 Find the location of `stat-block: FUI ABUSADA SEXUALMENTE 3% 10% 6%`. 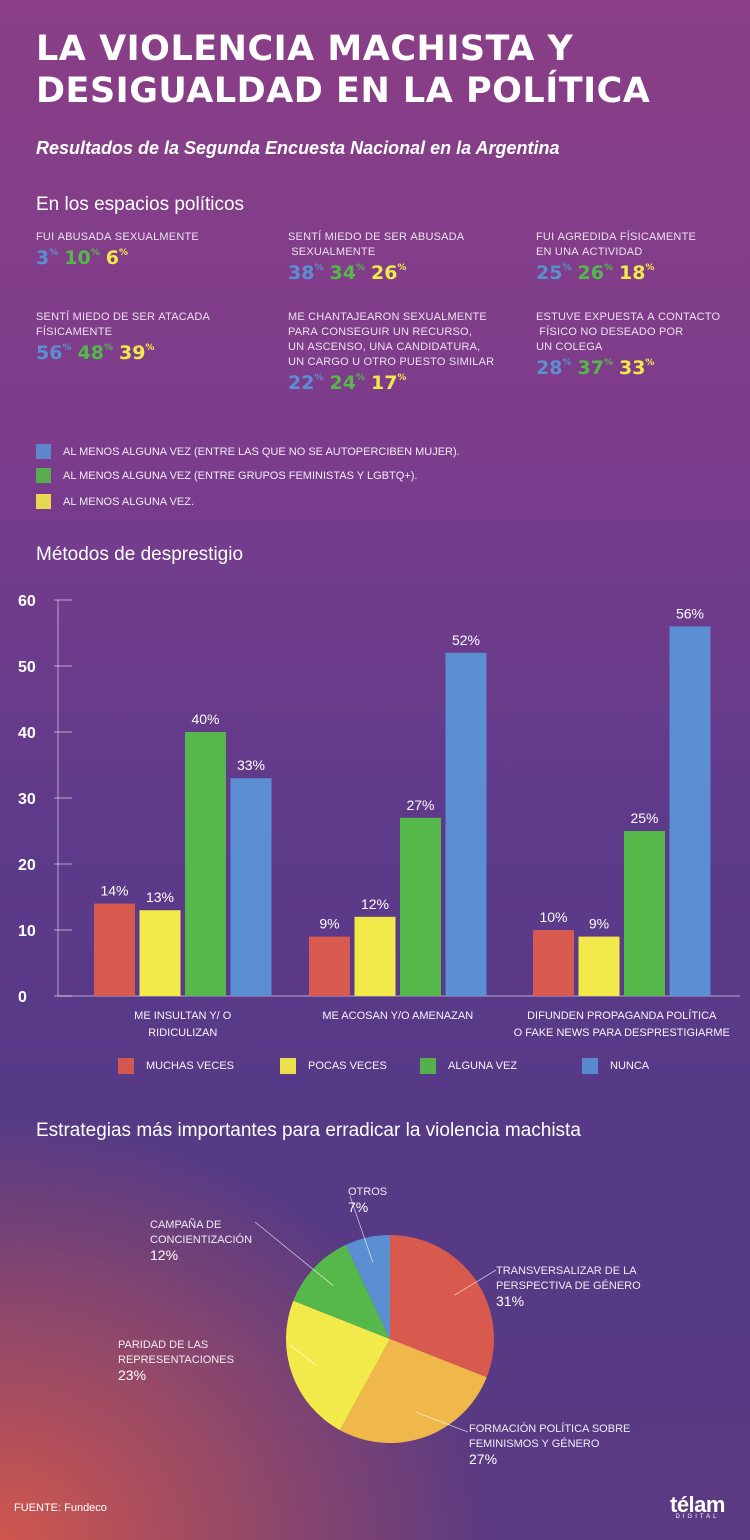

stat-block: FUI ABUSADA SEXUALMENTE 3% 10% 6% is located at coordinates (117, 249).